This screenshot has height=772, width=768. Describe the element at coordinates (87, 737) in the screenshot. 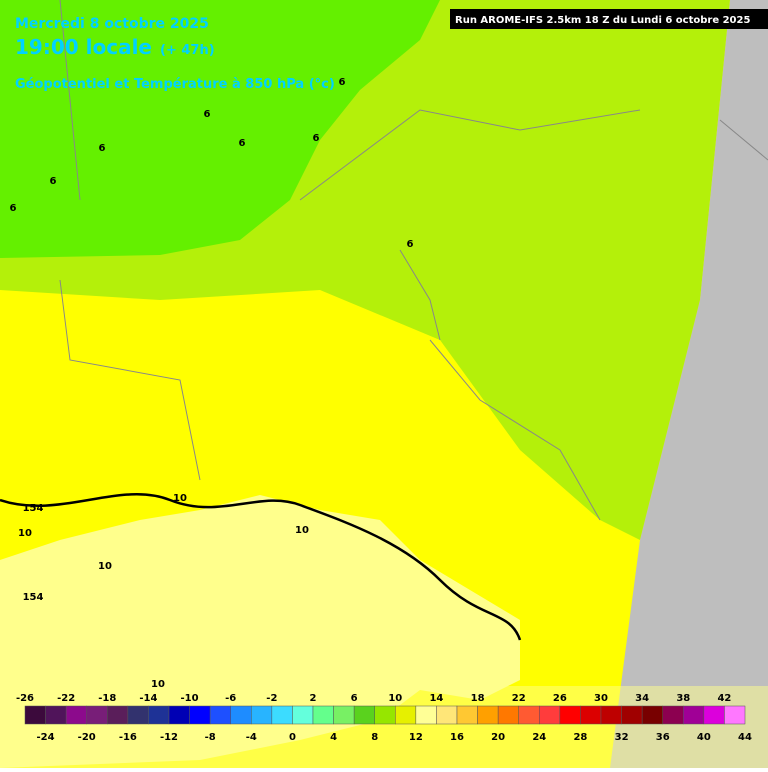

I see `colorbar-label: -20` at that location.